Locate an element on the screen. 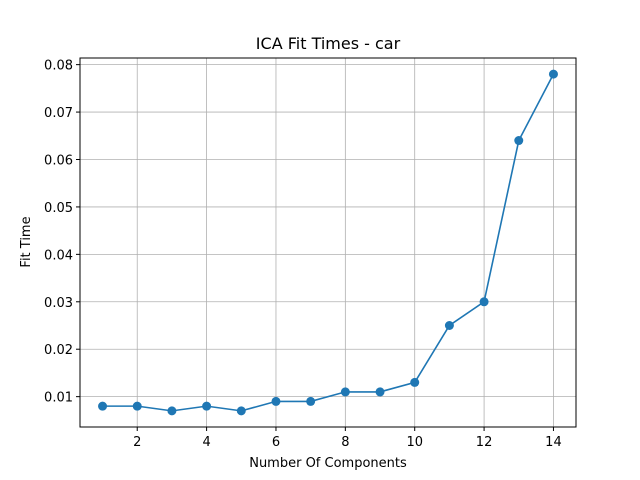 The height and width of the screenshot is (480, 640). y-tick-label: 0.07 is located at coordinates (58, 113).